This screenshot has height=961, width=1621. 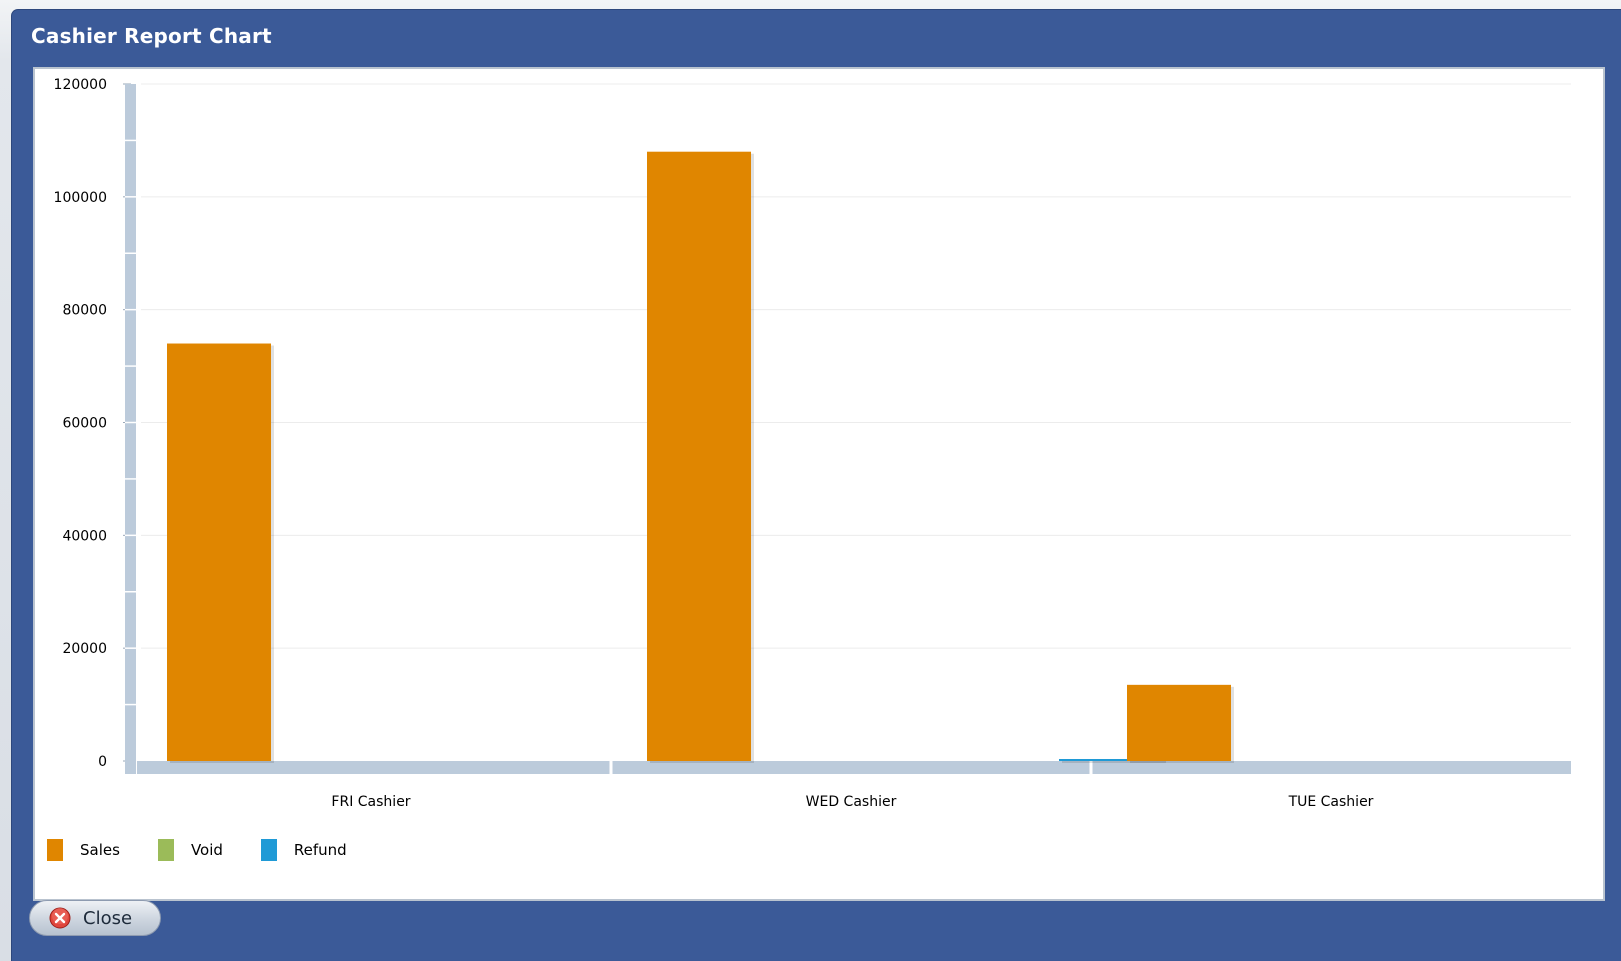 I want to click on legend-item-void: Void, so click(x=190, y=850).